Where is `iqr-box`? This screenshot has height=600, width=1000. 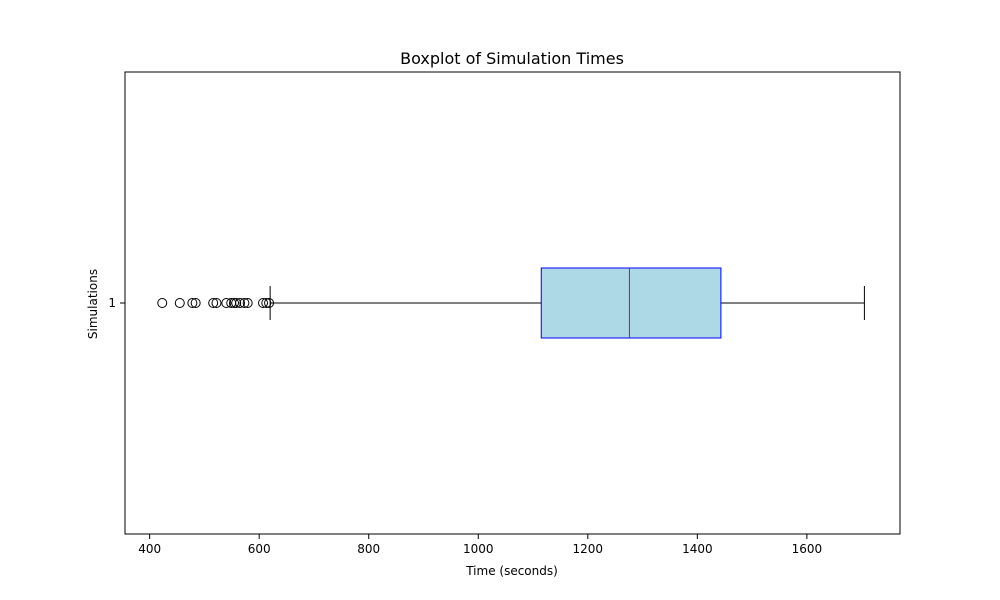 iqr-box is located at coordinates (631, 303).